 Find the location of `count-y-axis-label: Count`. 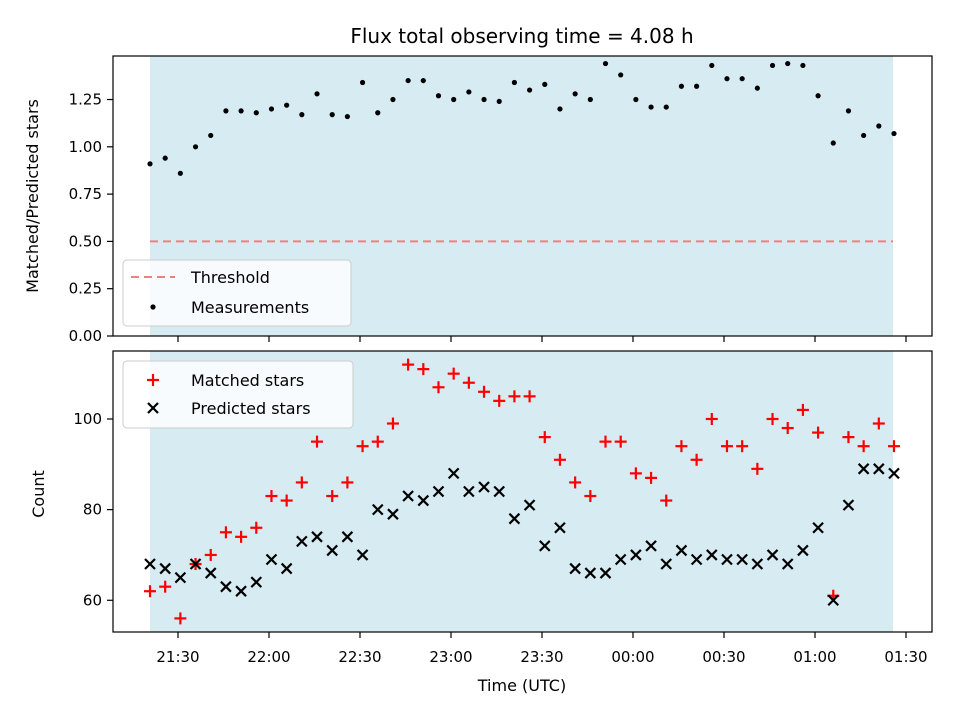

count-y-axis-label: Count is located at coordinates (38, 494).